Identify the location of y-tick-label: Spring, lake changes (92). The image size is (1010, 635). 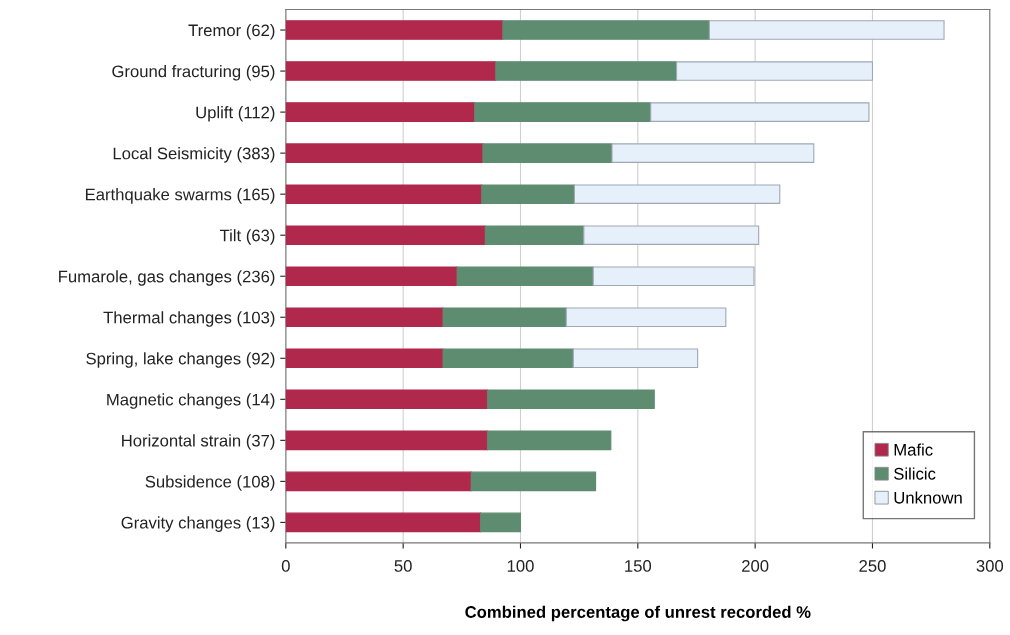
(180, 360).